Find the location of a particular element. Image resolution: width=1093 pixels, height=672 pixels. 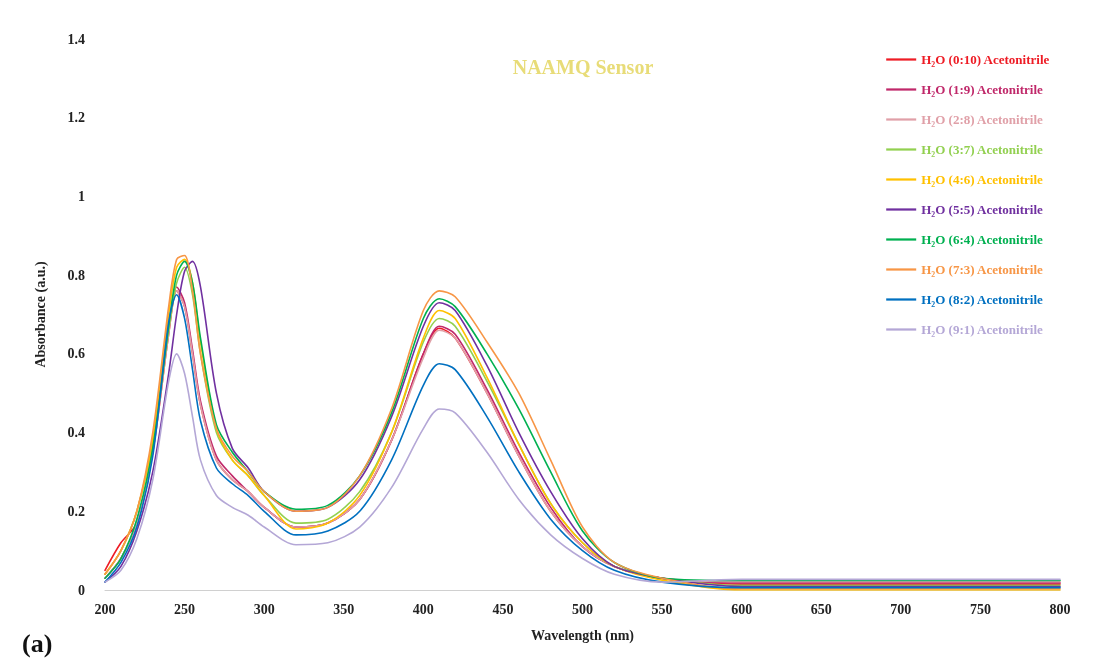

y-tick-label: 1.2 is located at coordinates (76, 118).